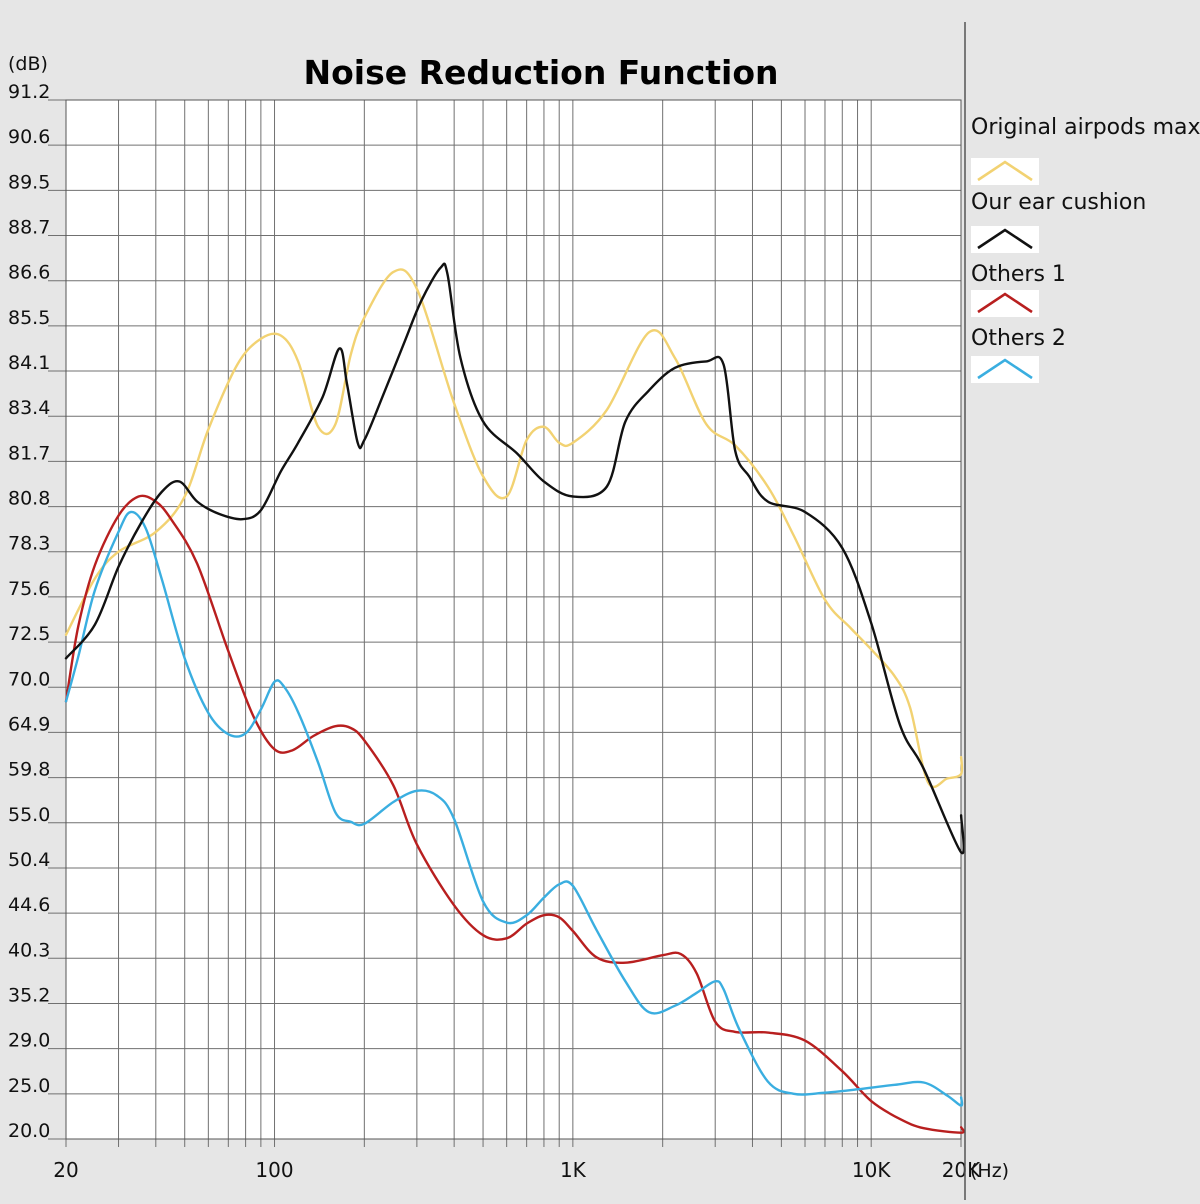  Describe the element at coordinates (29, 905) in the screenshot. I see `y-tick-label: 44.6` at that location.